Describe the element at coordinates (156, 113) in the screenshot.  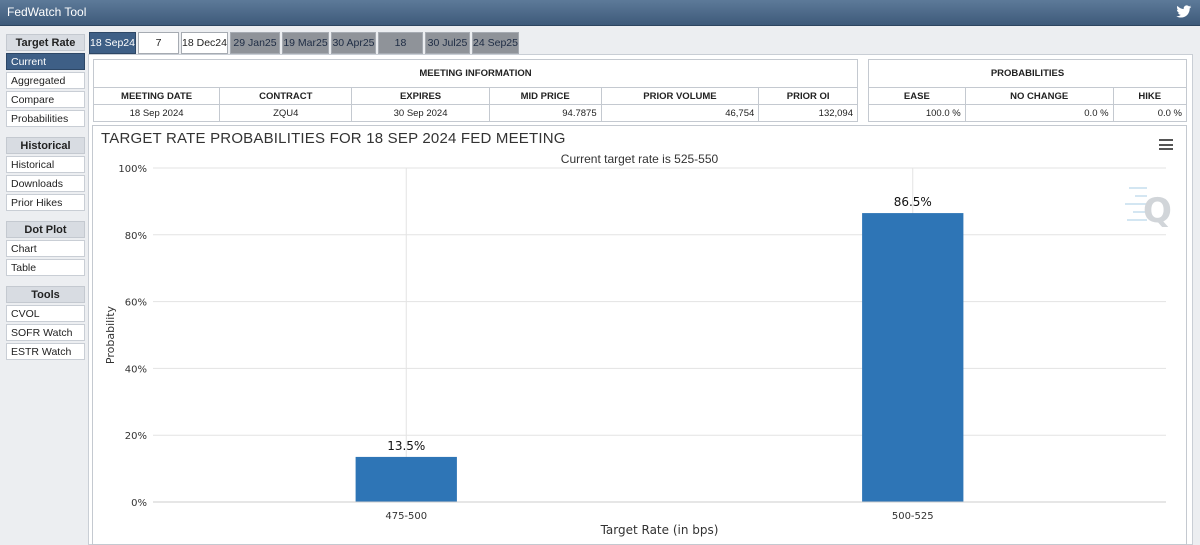
I see `meeting-info-cell: 18 Sep 2024` at that location.